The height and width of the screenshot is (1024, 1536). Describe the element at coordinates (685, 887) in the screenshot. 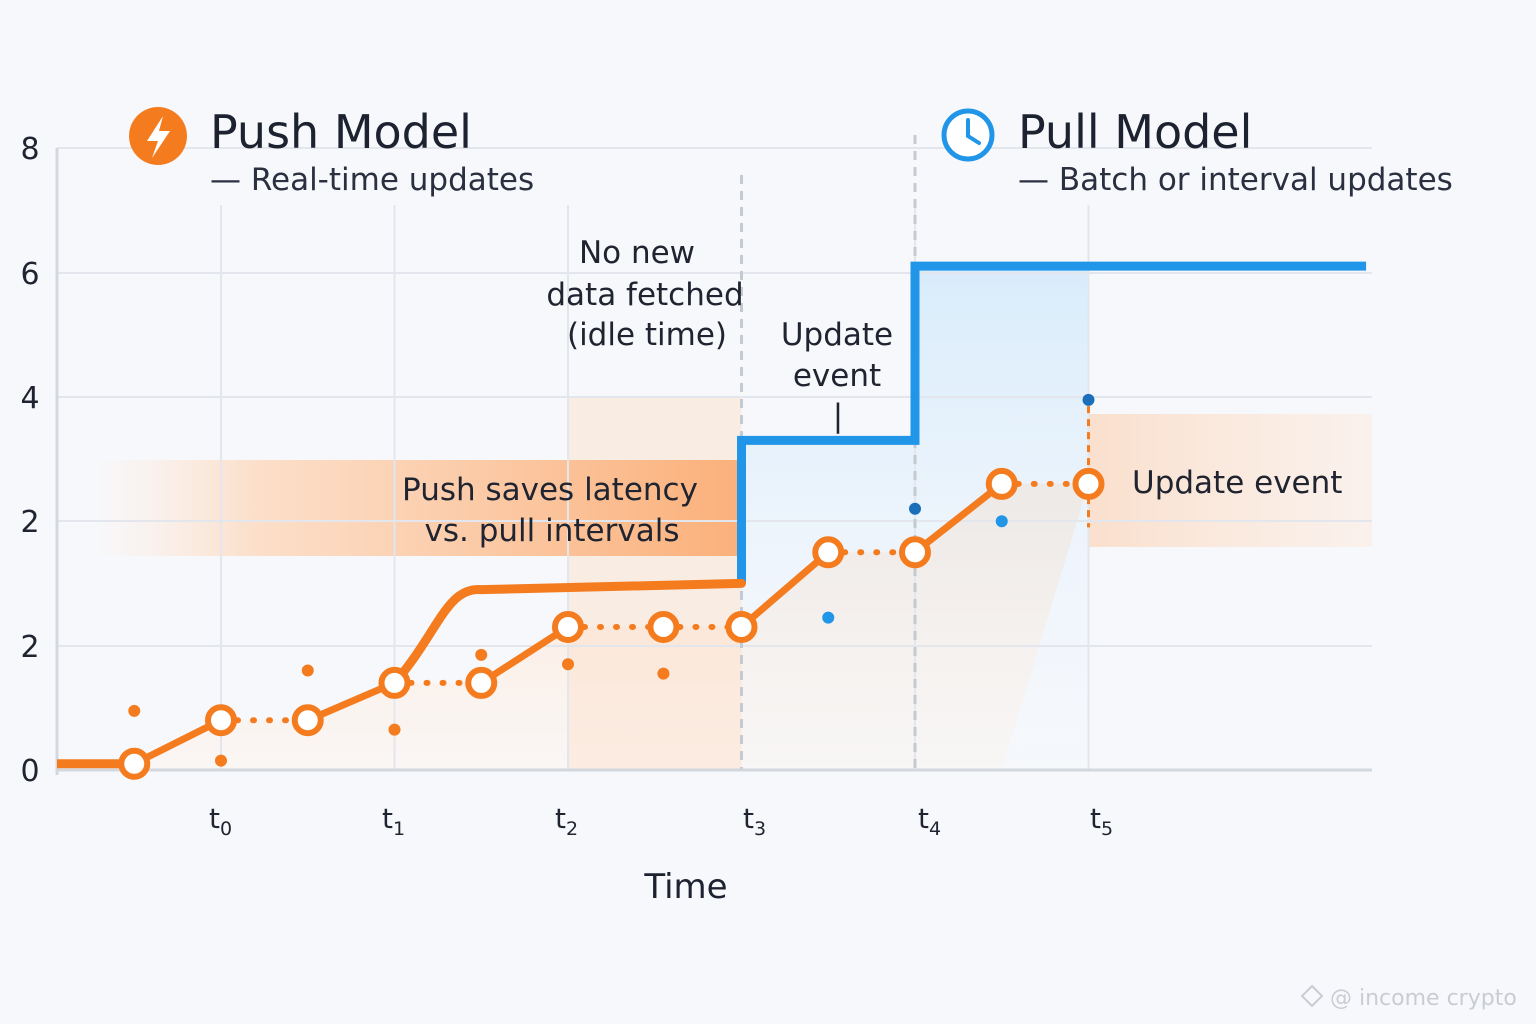

I see `x-axis-label: Time` at that location.